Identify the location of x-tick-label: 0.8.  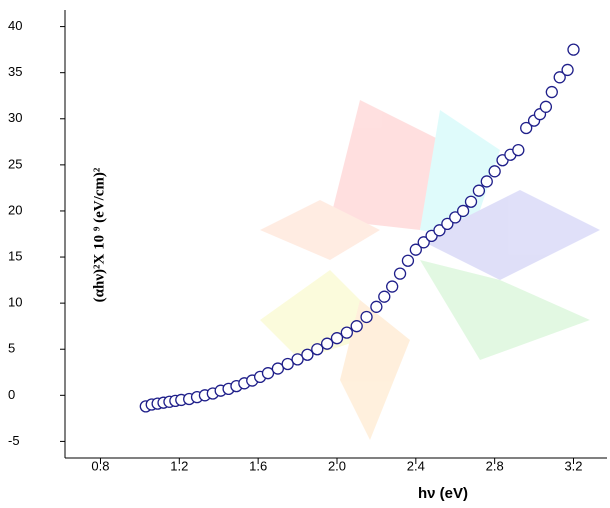
(100, 465).